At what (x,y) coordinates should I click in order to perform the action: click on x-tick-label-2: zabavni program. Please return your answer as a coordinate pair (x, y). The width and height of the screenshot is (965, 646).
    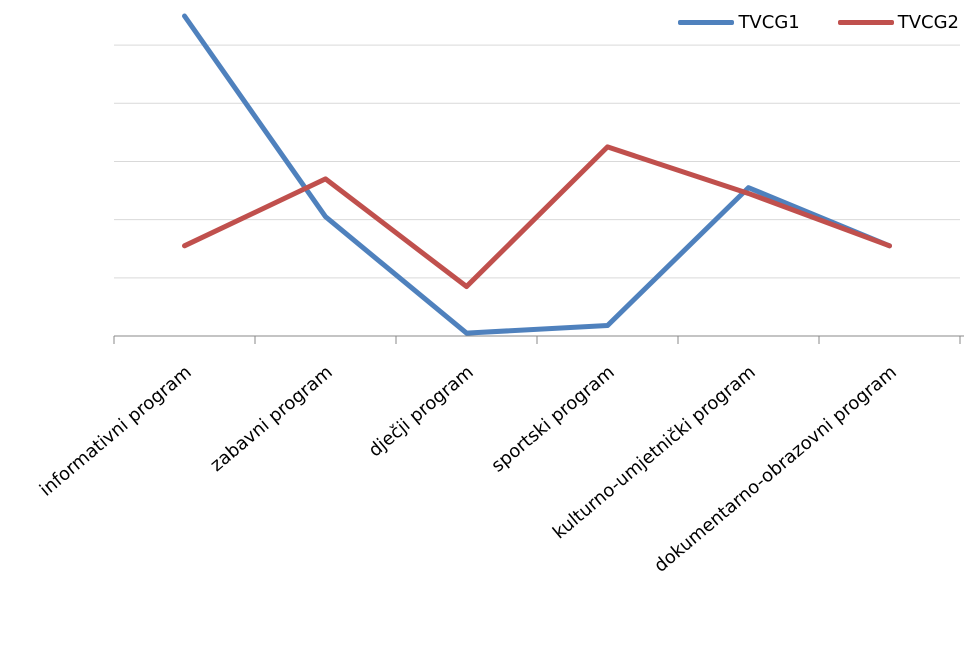
    Looking at the image, I should click on (271, 419).